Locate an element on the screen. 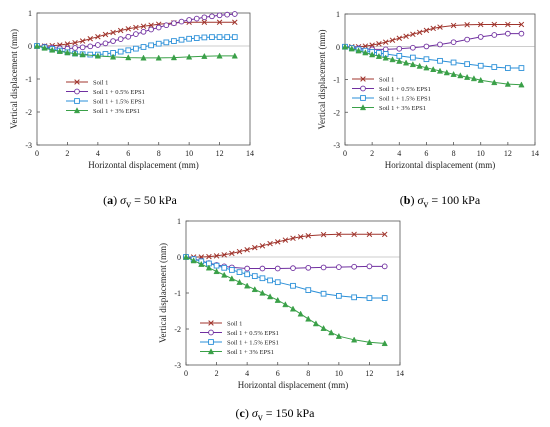  panel-a-x-tick-label: 8 is located at coordinates (159, 153).